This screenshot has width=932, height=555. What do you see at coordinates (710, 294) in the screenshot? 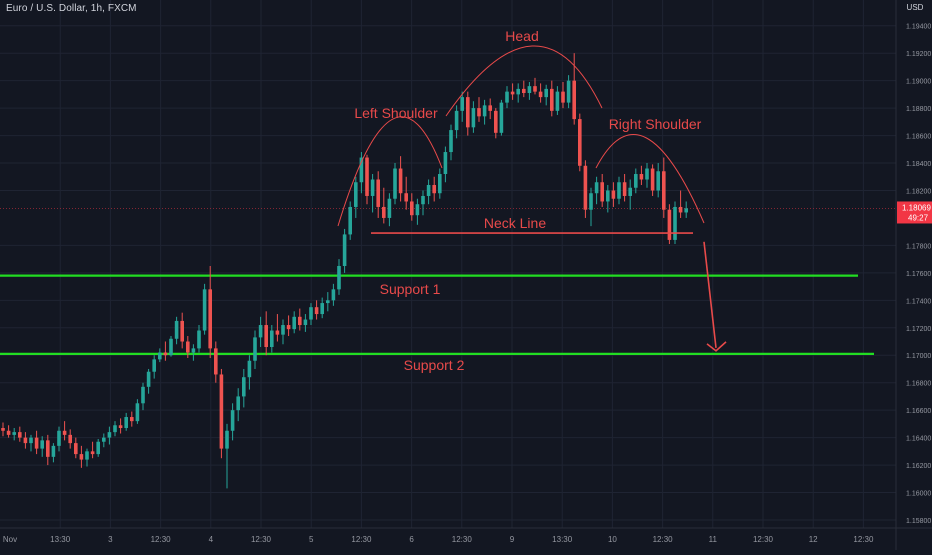
I see `projection-arrow-shaft` at bounding box center [710, 294].